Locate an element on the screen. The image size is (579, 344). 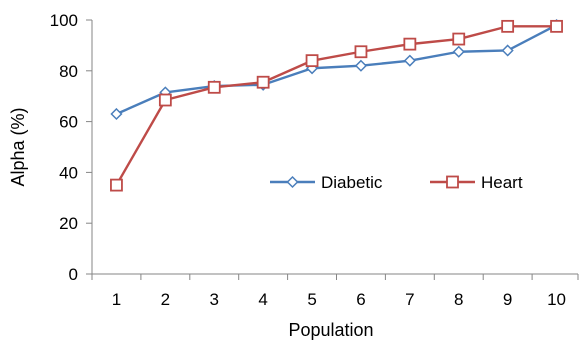
legend: Diabetic Heart is located at coordinates (396, 182).